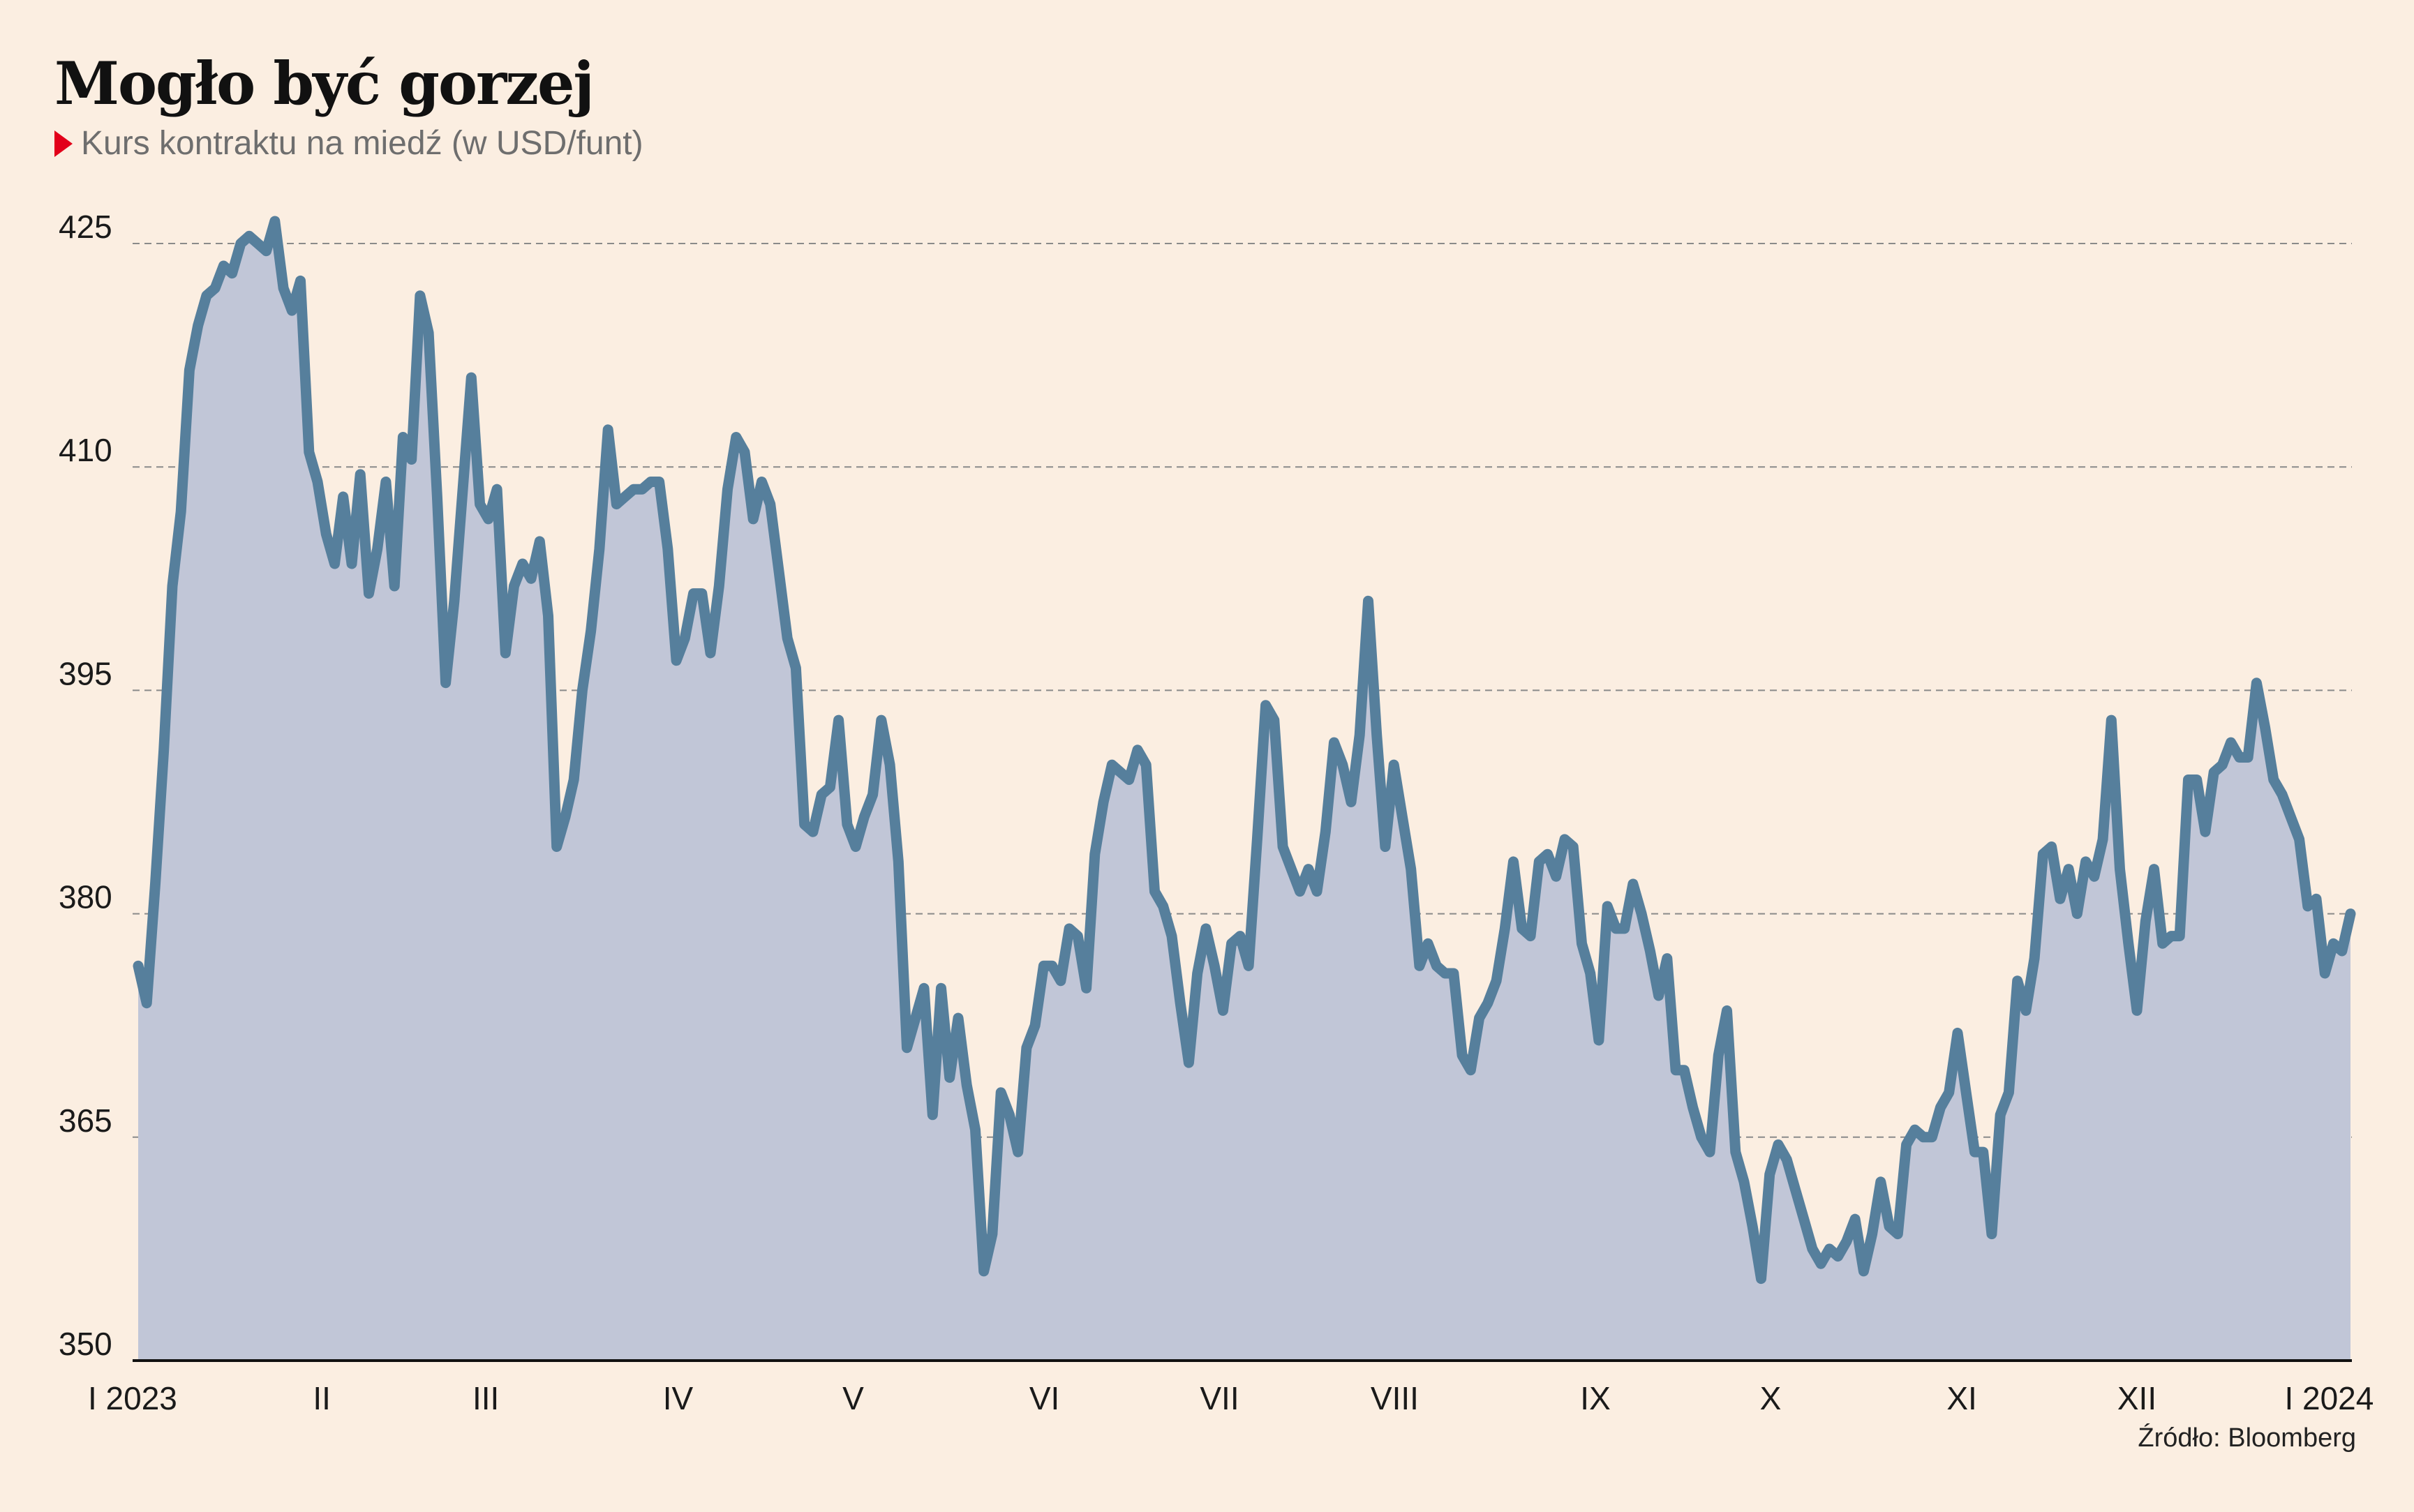 The height and width of the screenshot is (1512, 2414). What do you see at coordinates (485, 1398) in the screenshot?
I see `x-tick-label: III` at bounding box center [485, 1398].